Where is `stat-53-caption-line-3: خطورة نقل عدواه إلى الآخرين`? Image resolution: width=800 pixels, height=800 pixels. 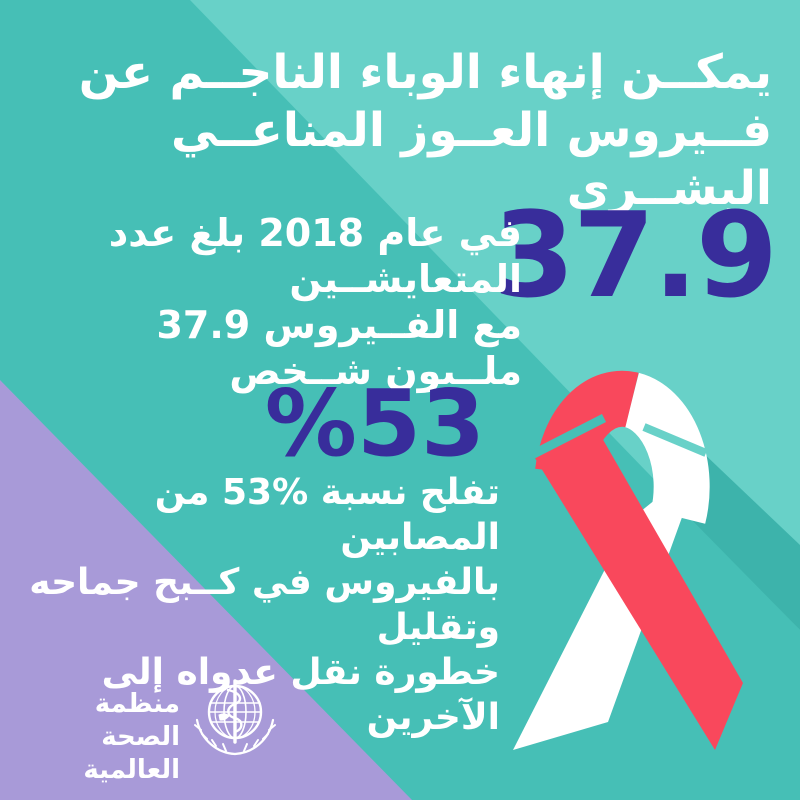 stat-53-caption-line-3: خطورة نقل عدواه إلى الآخرين is located at coordinates (300, 695).